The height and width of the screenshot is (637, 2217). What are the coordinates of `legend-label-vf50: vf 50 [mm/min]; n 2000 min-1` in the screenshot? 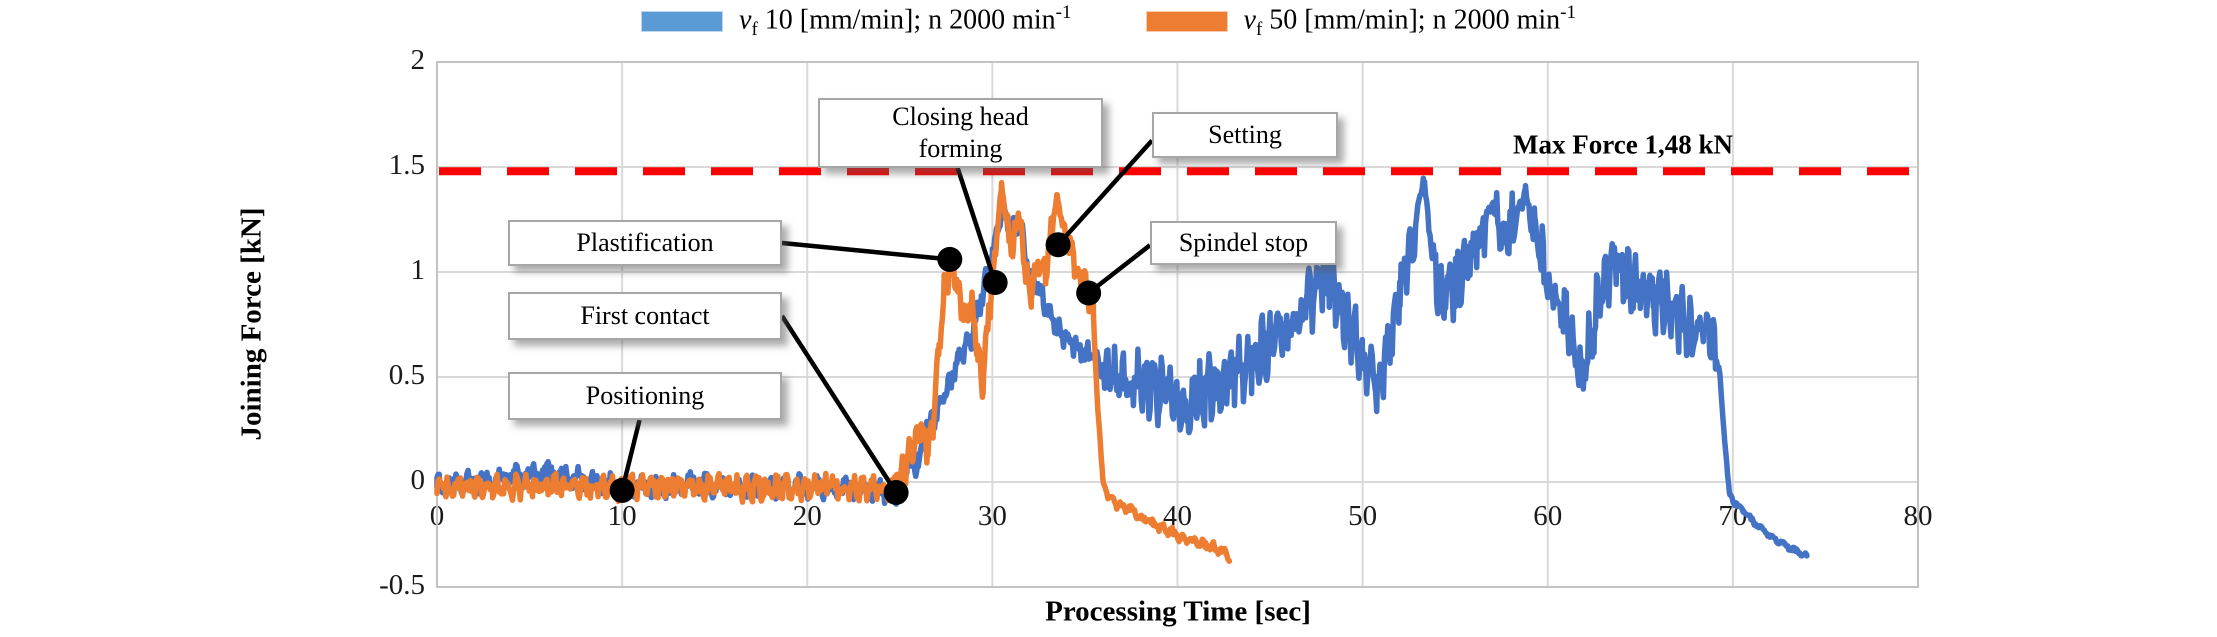 It's located at (1410, 21).